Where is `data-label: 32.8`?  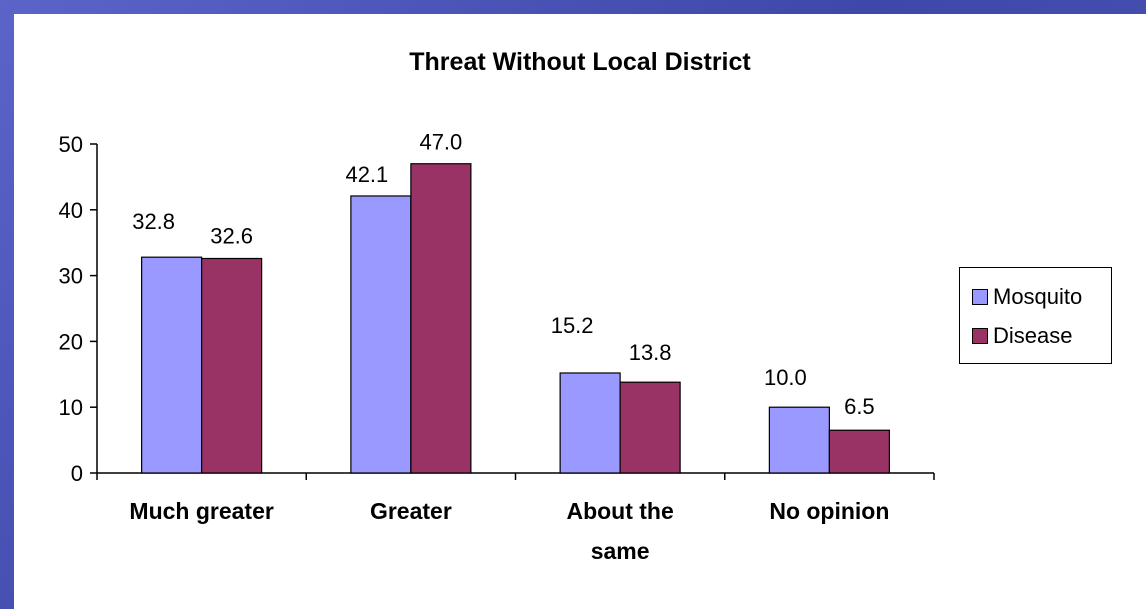 data-label: 32.8 is located at coordinates (153, 221).